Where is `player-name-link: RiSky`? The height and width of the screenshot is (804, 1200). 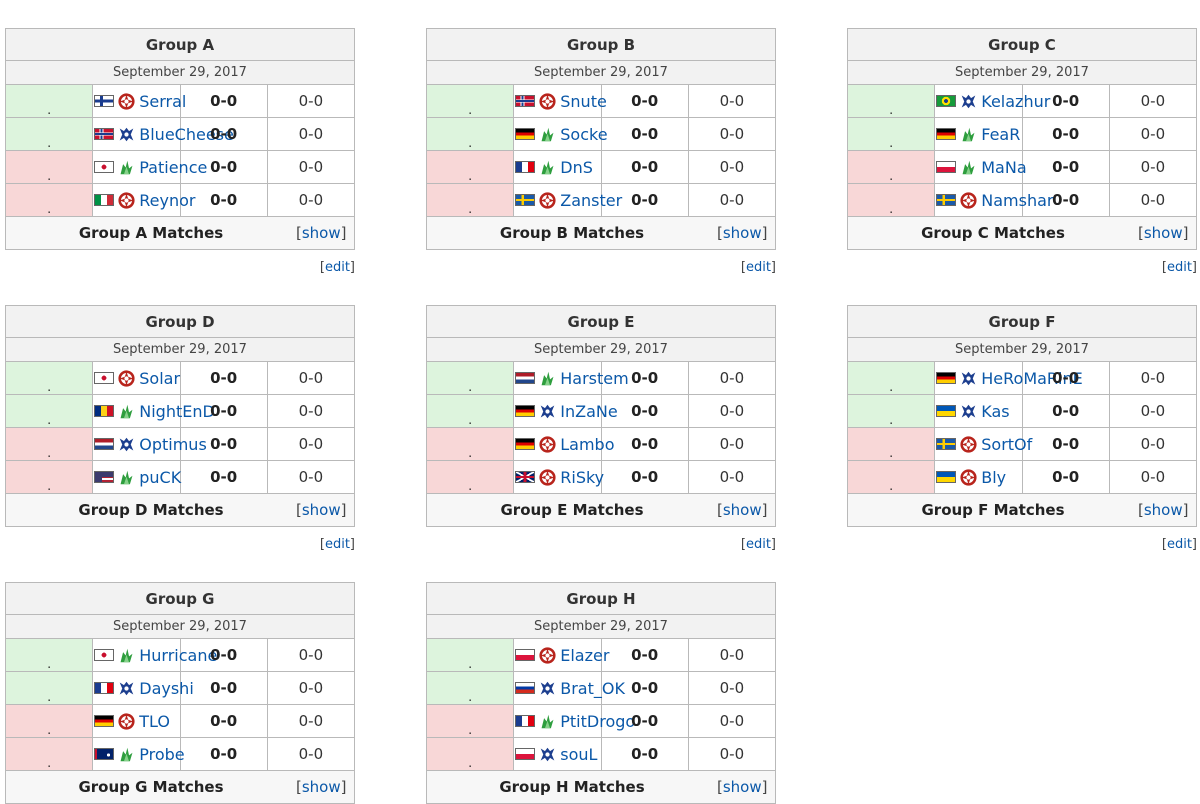
player-name-link: RiSky is located at coordinates (582, 477).